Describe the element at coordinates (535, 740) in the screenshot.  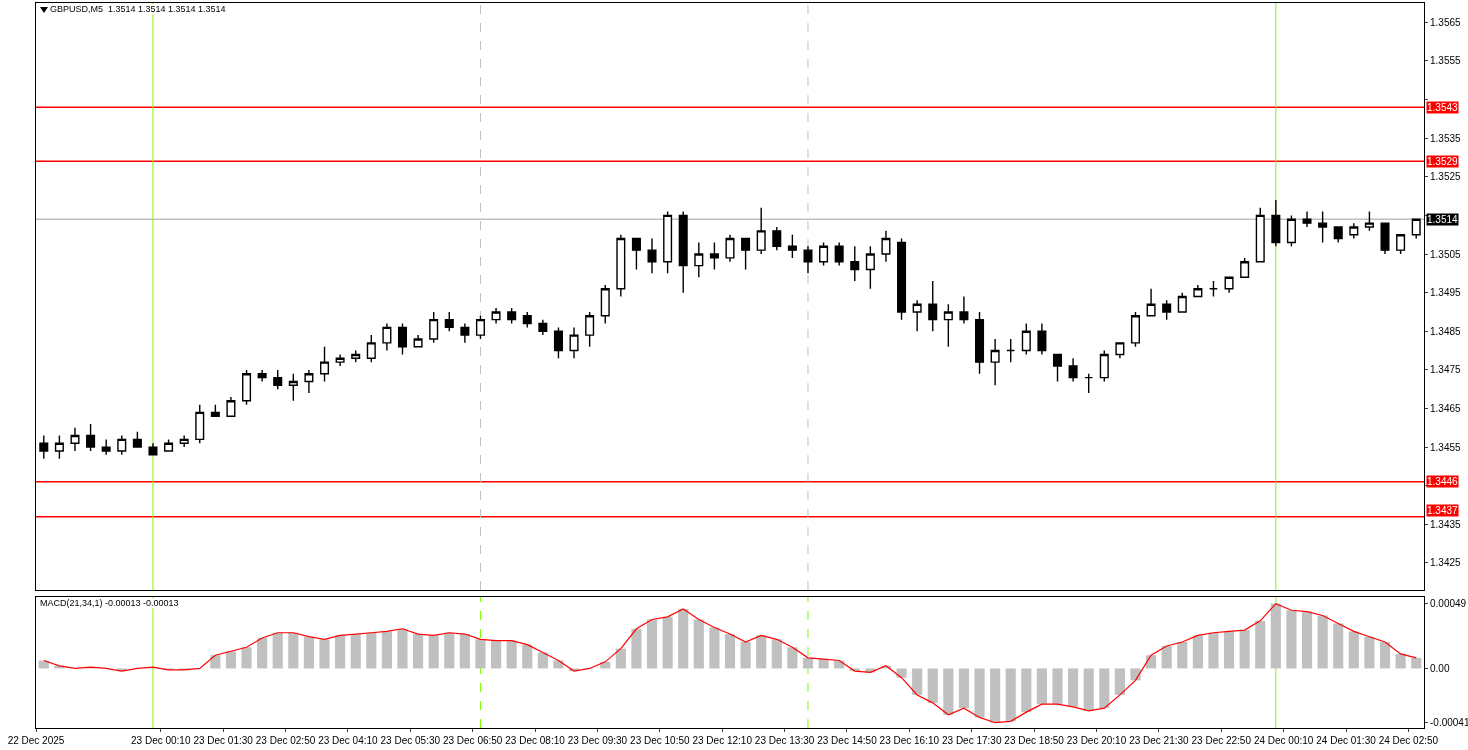
I see `x-tick-label: 23 Dec 08:10` at that location.